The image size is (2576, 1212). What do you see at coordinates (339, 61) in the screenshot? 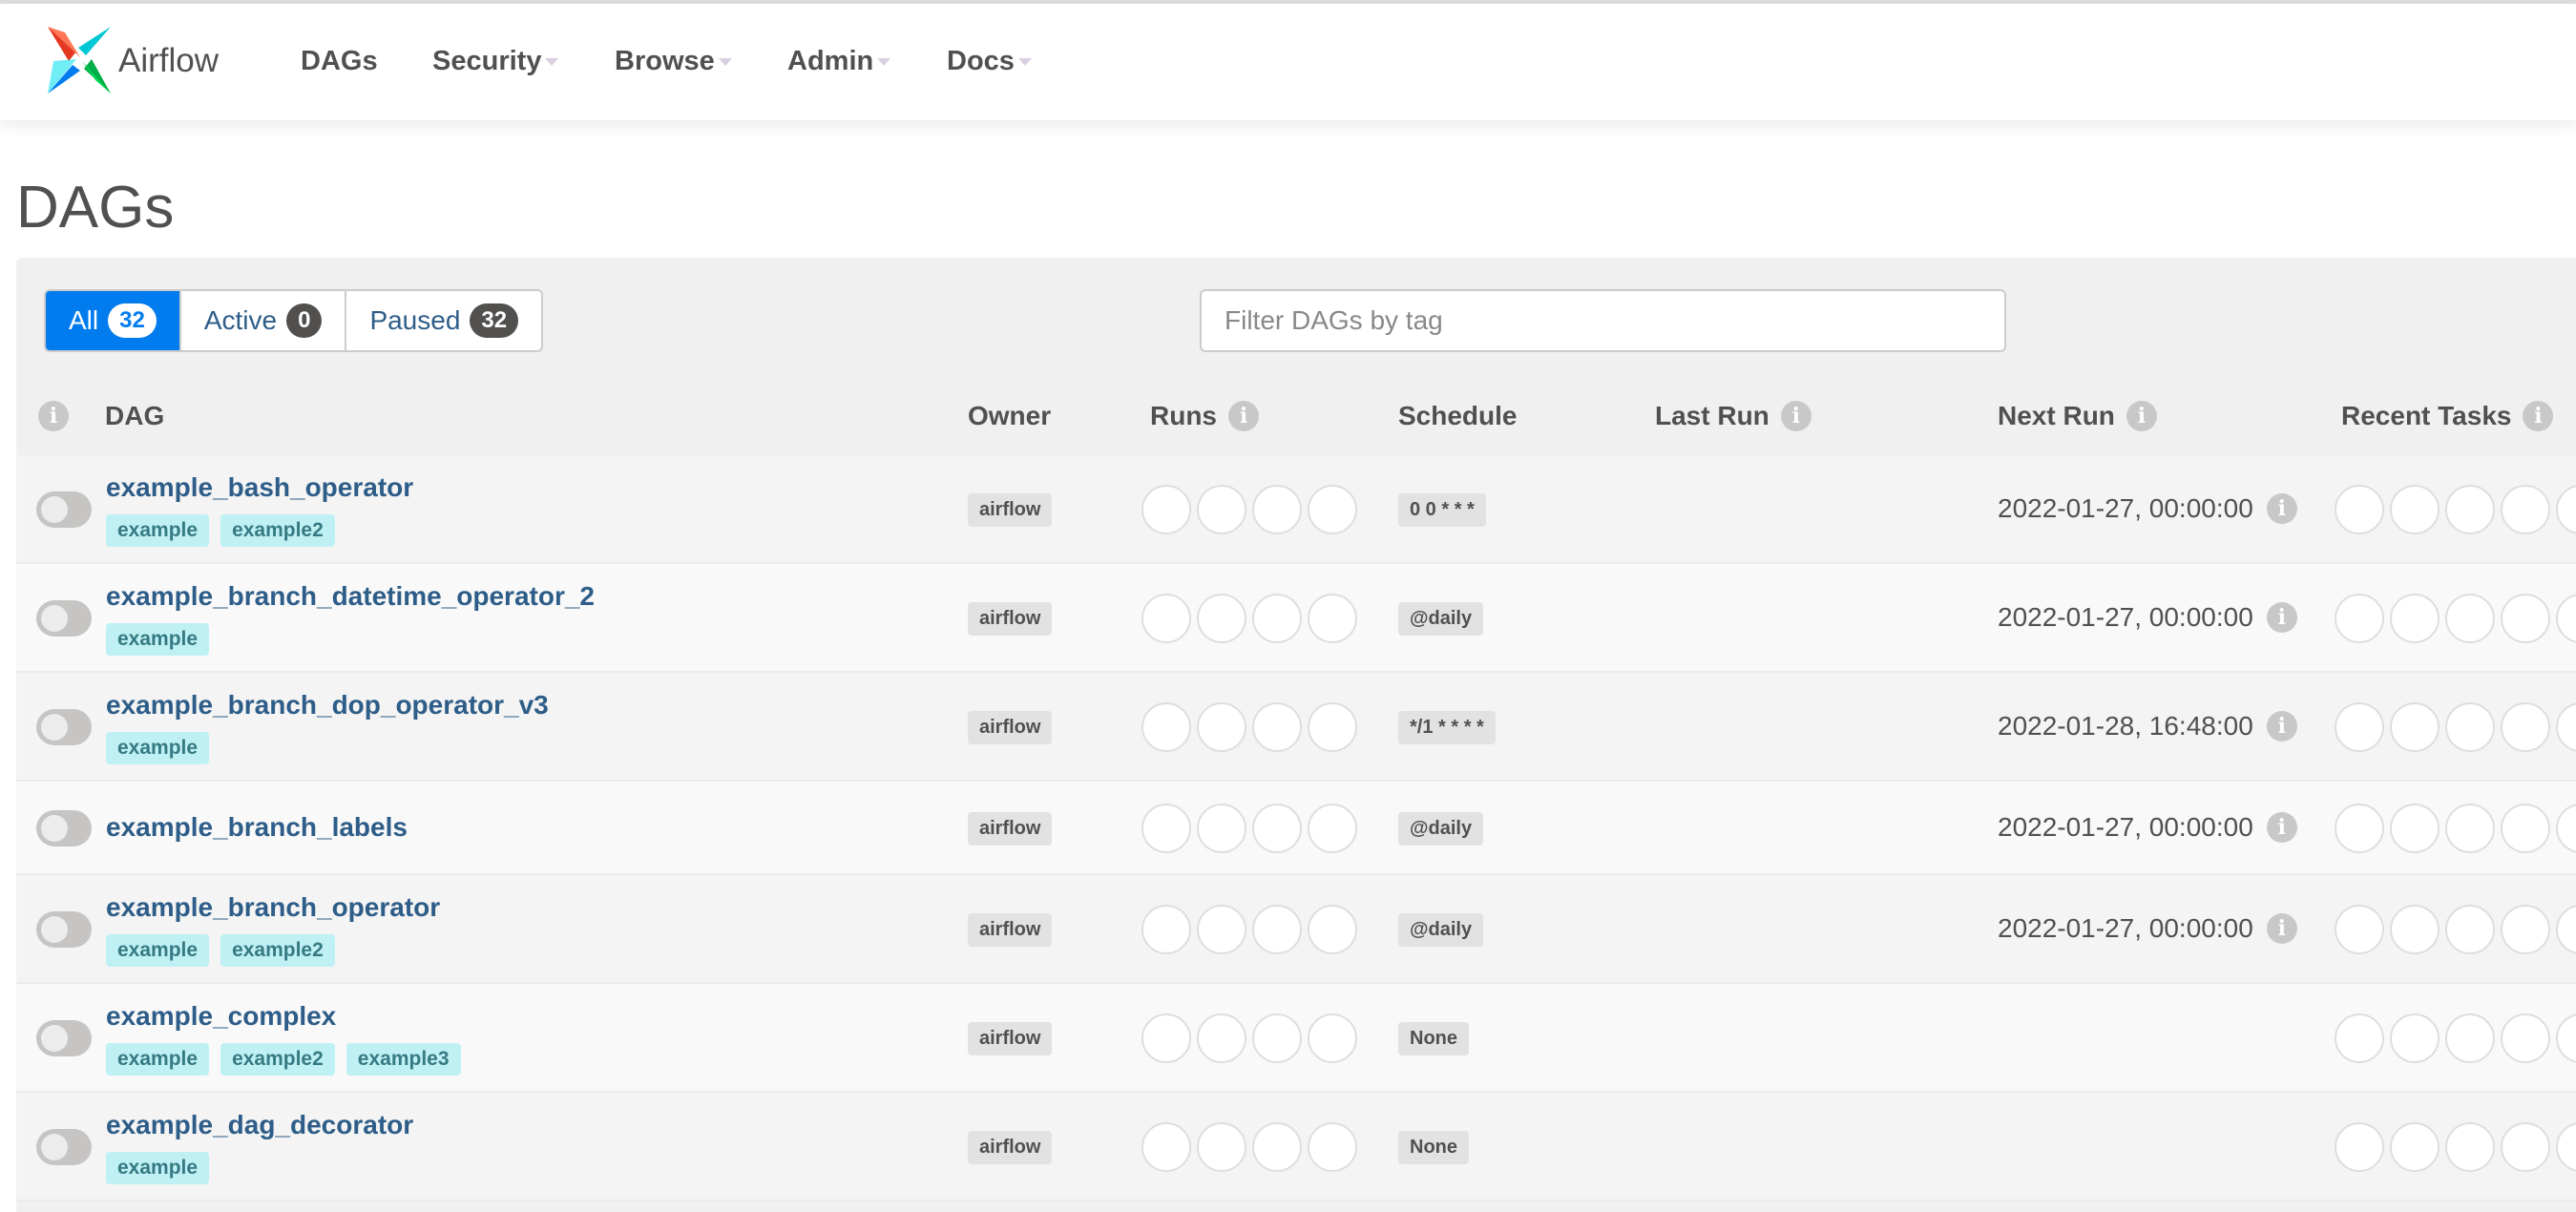
I see `nav-dags: DAGs` at bounding box center [339, 61].